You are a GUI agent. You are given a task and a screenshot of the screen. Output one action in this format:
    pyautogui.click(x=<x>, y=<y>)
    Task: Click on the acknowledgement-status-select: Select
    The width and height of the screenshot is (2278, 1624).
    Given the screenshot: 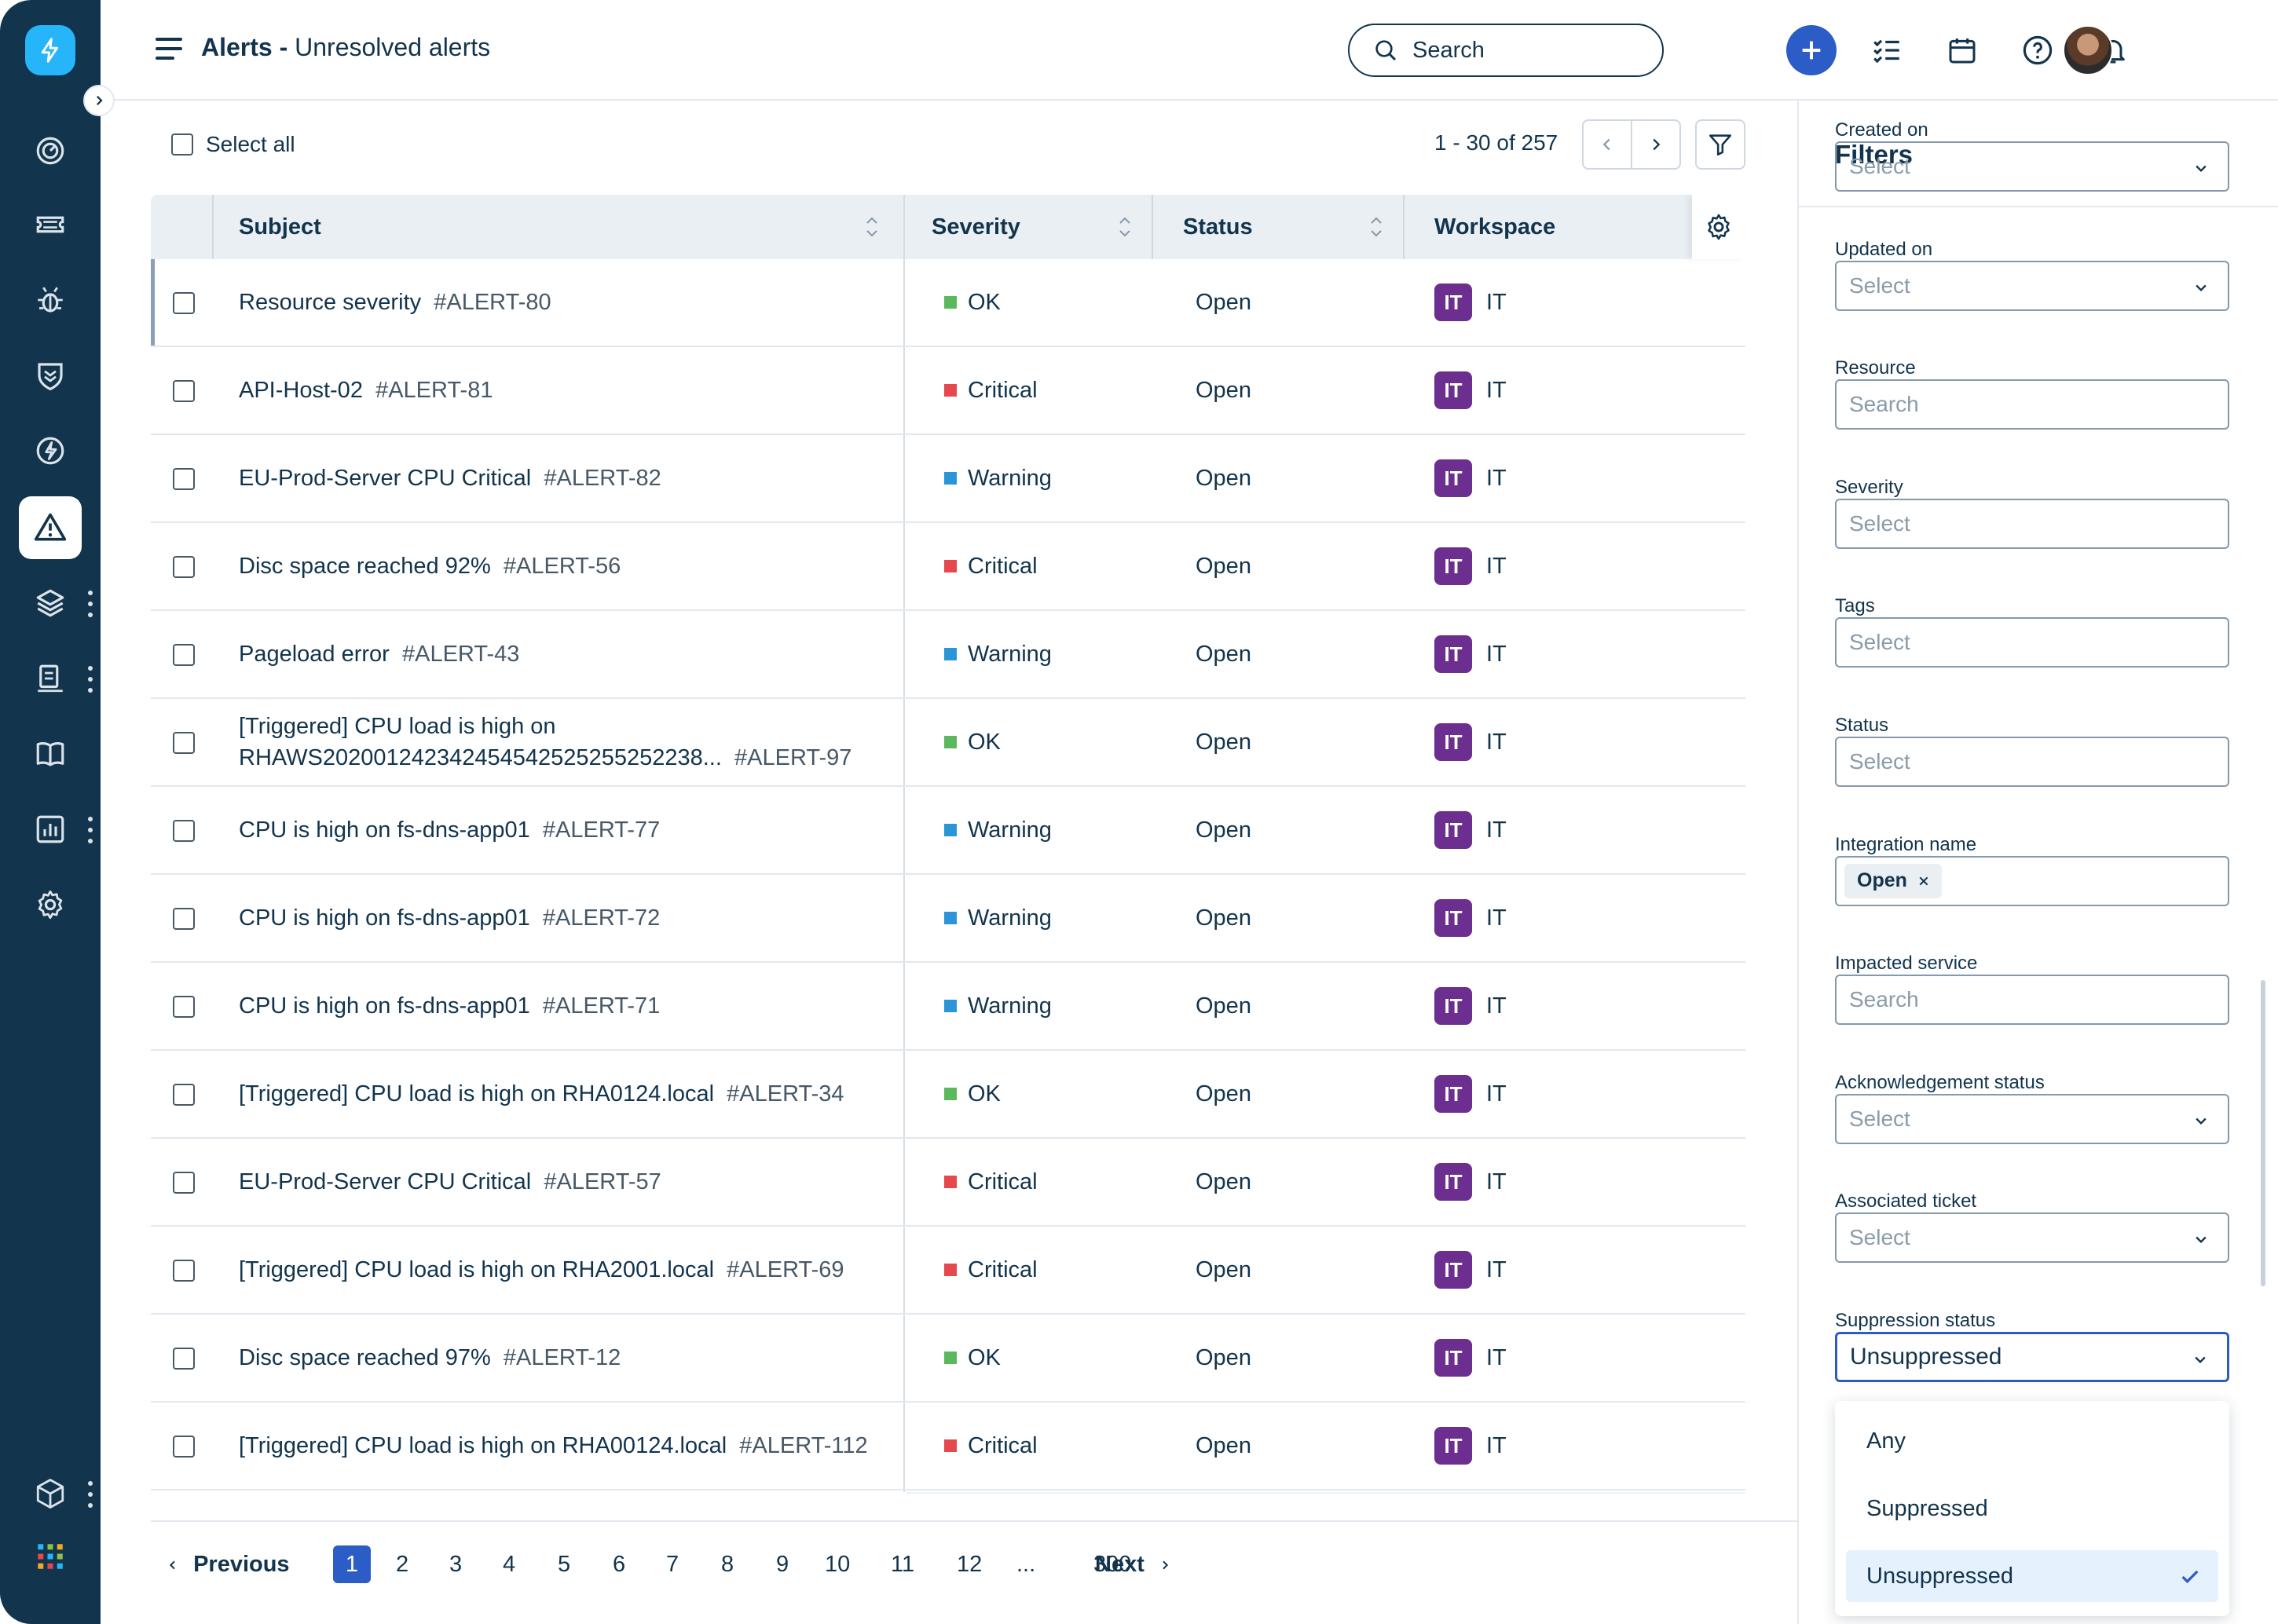 What is the action you would take?
    pyautogui.click(x=2032, y=1118)
    